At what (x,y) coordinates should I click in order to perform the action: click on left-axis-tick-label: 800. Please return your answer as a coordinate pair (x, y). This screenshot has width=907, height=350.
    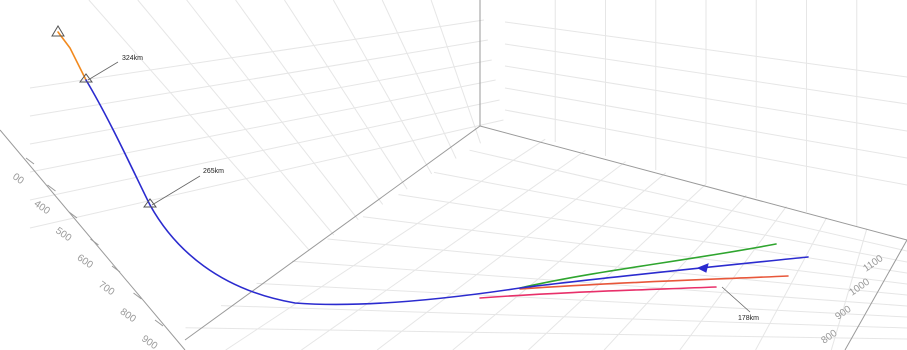
    Looking at the image, I should click on (128, 315).